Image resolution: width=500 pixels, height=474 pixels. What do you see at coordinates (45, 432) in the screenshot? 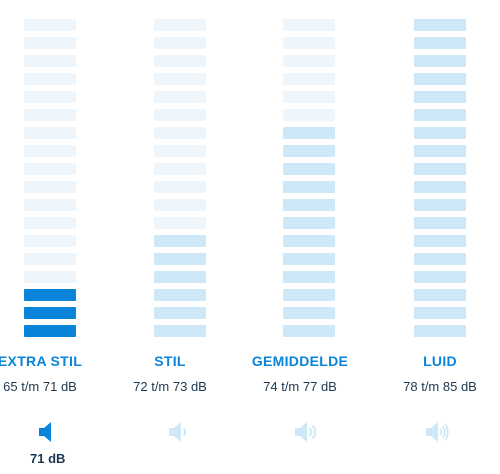
I see `speaker-mute-icon` at bounding box center [45, 432].